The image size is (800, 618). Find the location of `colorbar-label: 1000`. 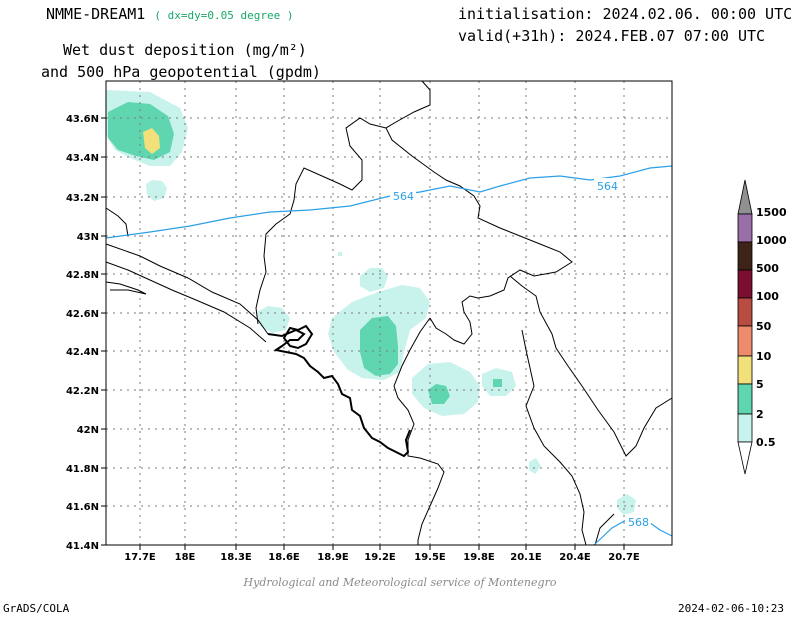

colorbar-label: 1000 is located at coordinates (771, 240).